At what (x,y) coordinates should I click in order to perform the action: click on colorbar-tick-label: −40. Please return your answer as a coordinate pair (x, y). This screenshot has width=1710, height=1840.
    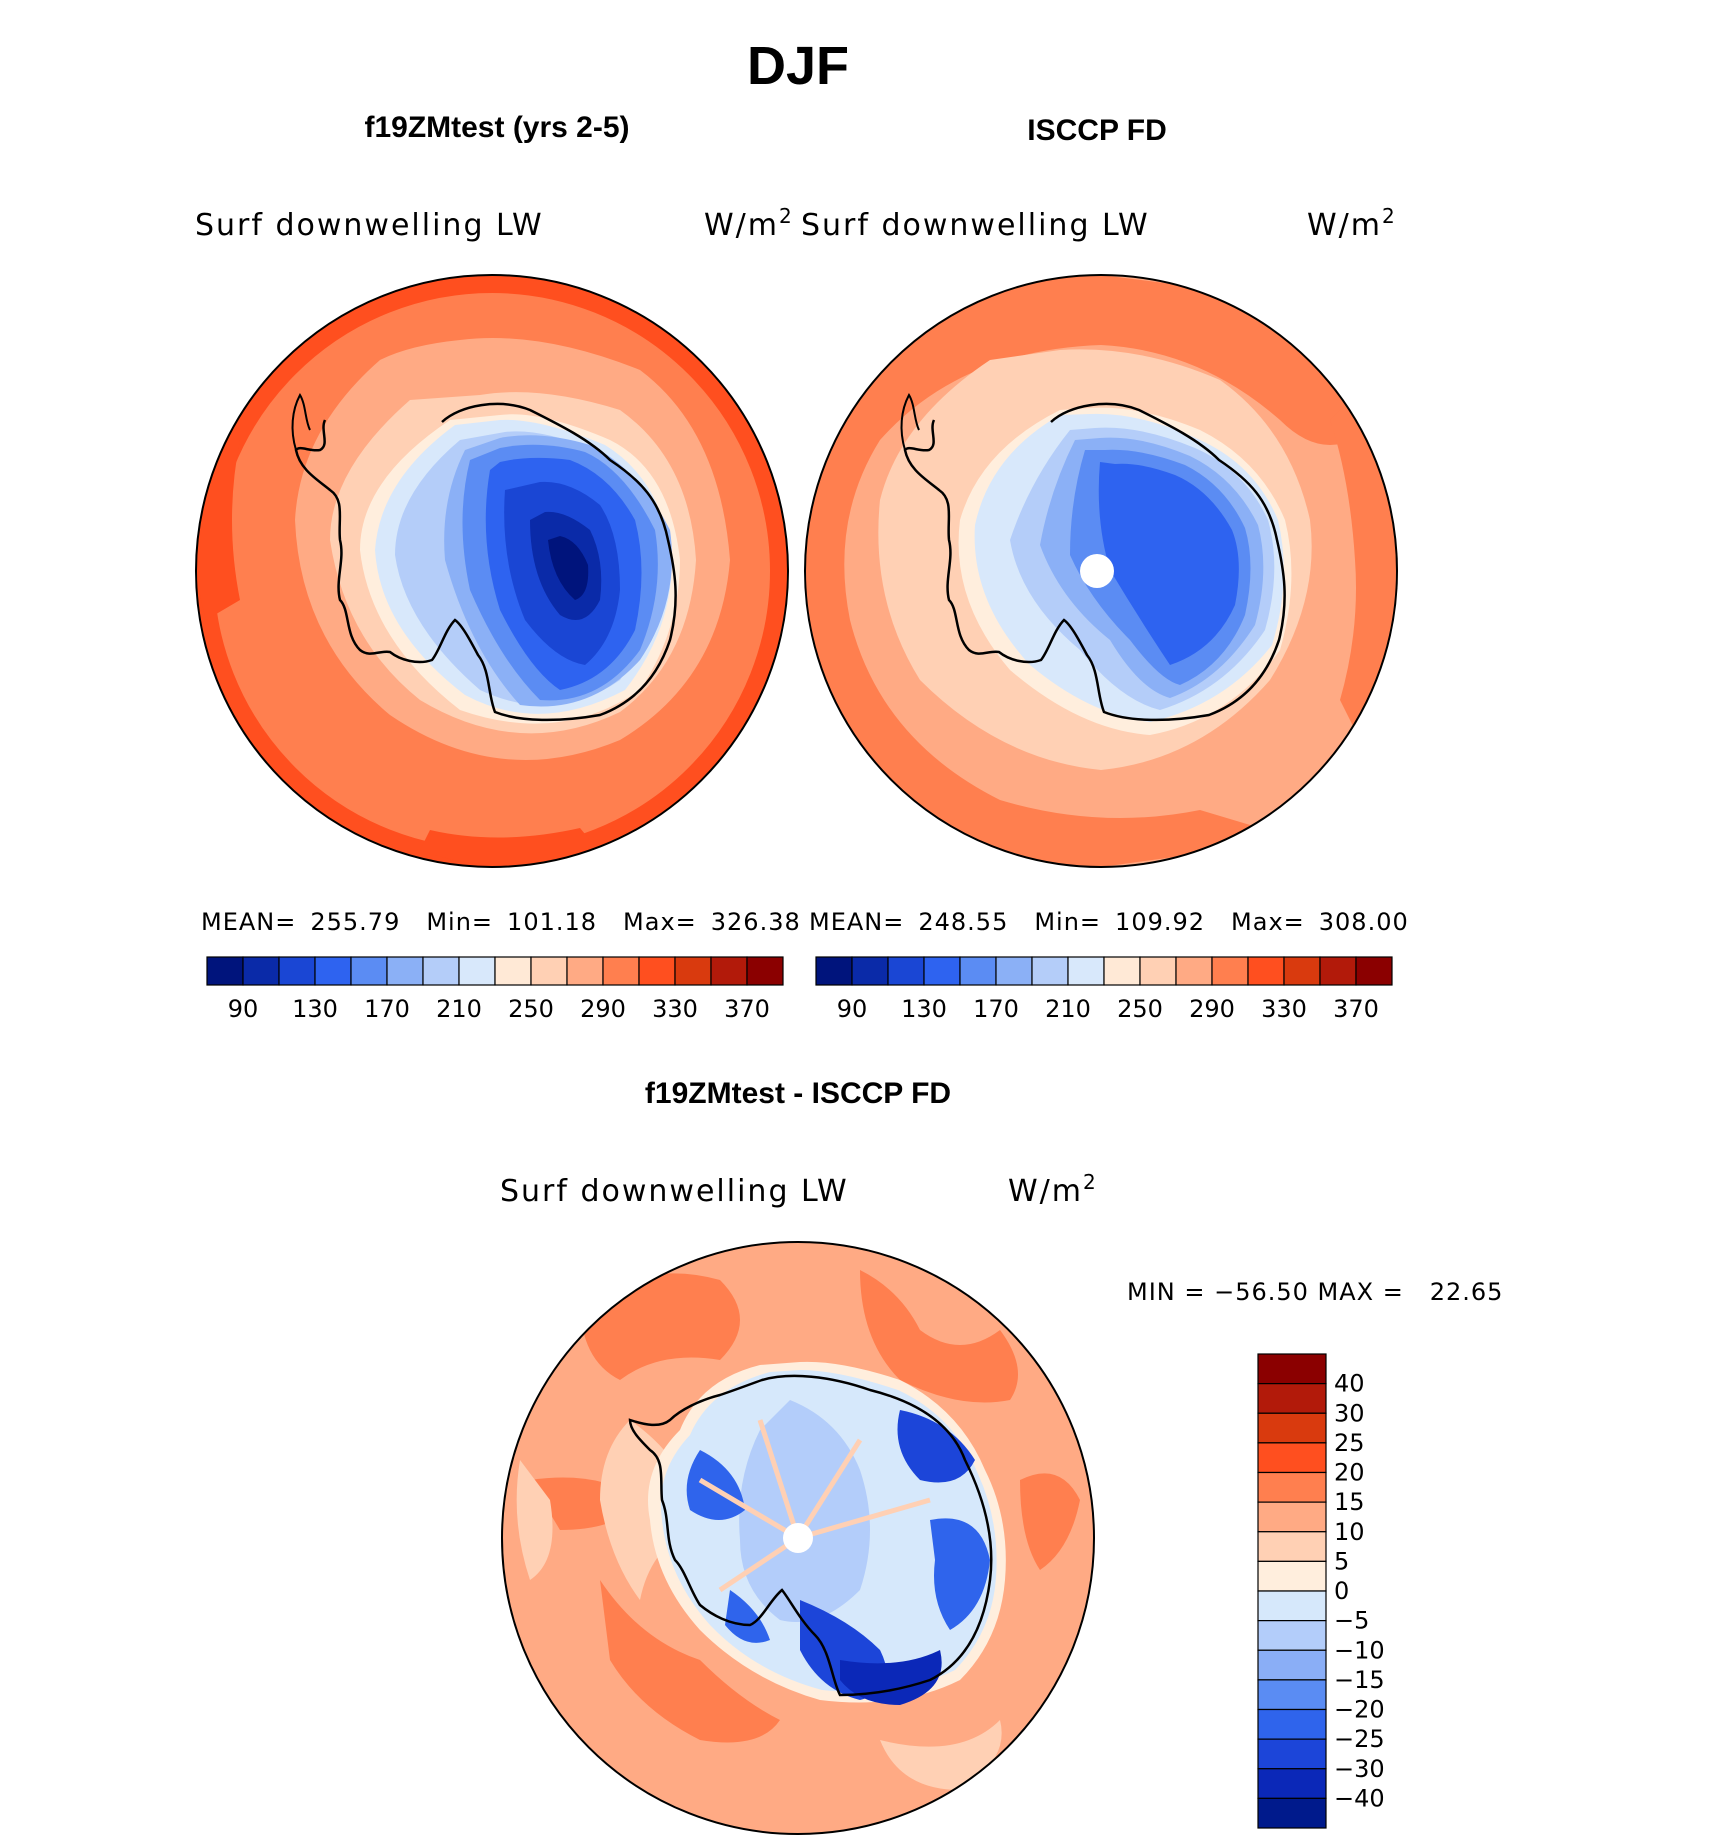
    Looking at the image, I should click on (1359, 1798).